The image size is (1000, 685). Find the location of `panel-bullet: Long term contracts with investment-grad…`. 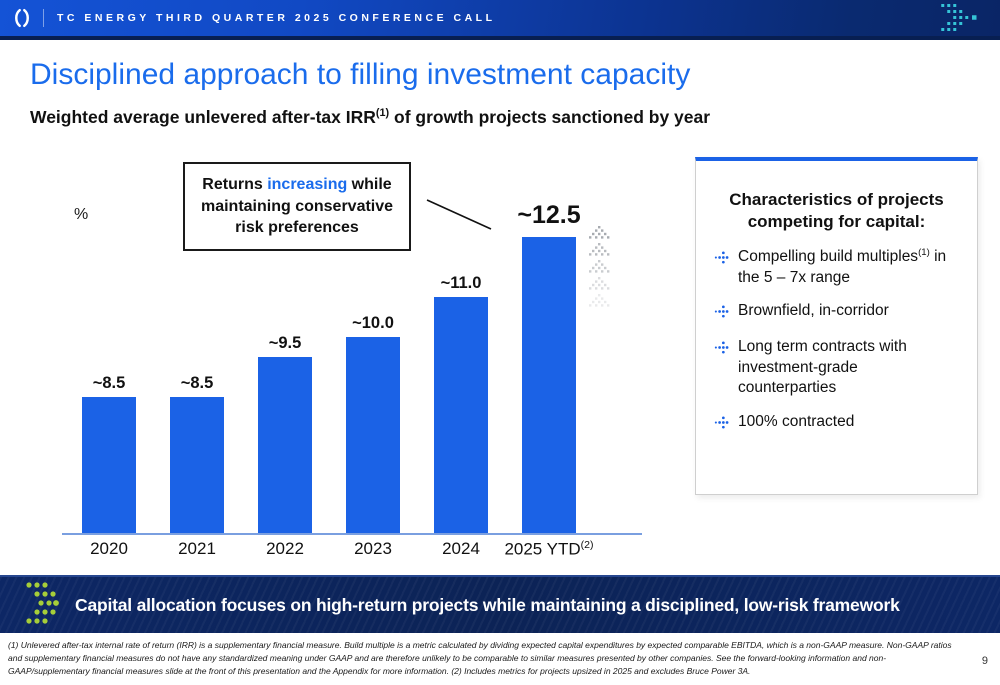

panel-bullet: Long term contracts with investment-grad… is located at coordinates (836, 367).